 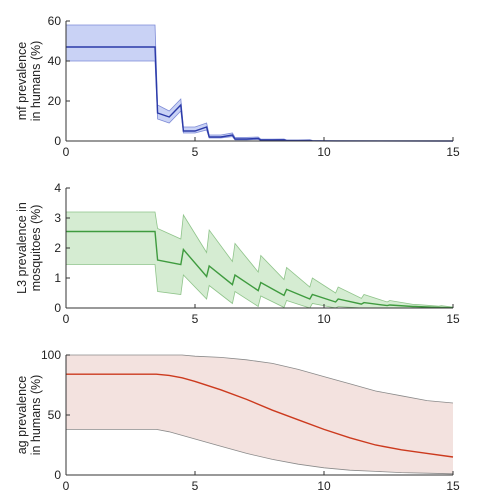 I want to click on y-tick-label: 3, so click(x=57, y=218).